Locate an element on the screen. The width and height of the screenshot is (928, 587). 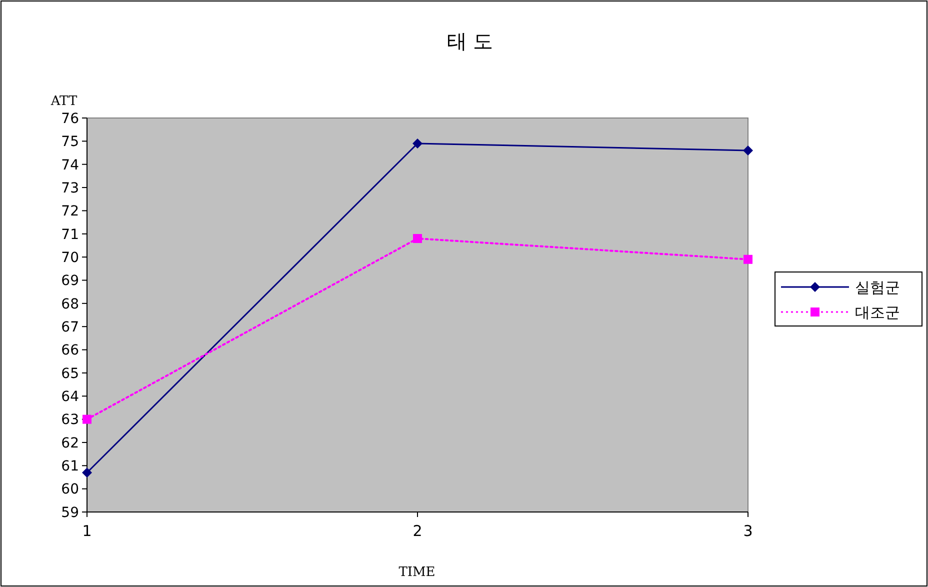
y-tick-label: 70 is located at coordinates (70, 258).